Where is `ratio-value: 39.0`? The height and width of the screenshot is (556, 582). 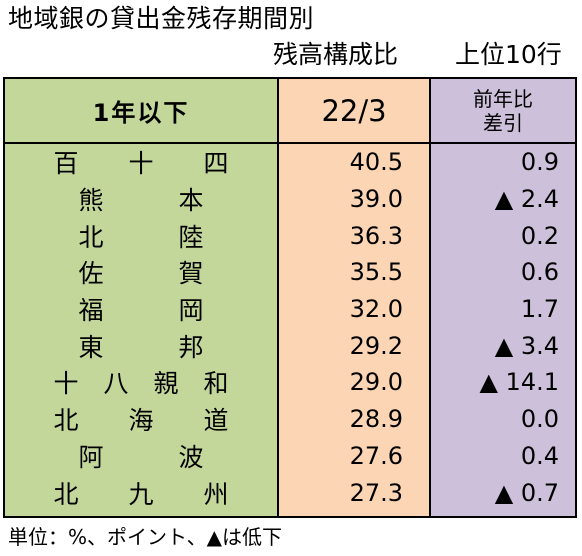
ratio-value: 39.0 is located at coordinates (376, 199).